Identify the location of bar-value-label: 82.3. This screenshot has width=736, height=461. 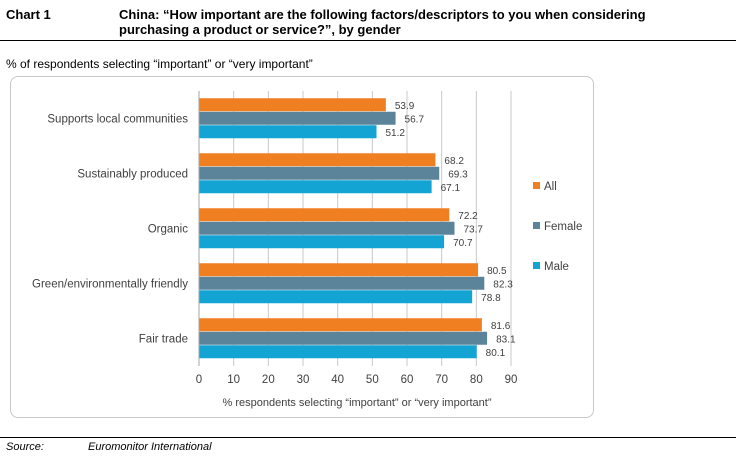
(503, 285).